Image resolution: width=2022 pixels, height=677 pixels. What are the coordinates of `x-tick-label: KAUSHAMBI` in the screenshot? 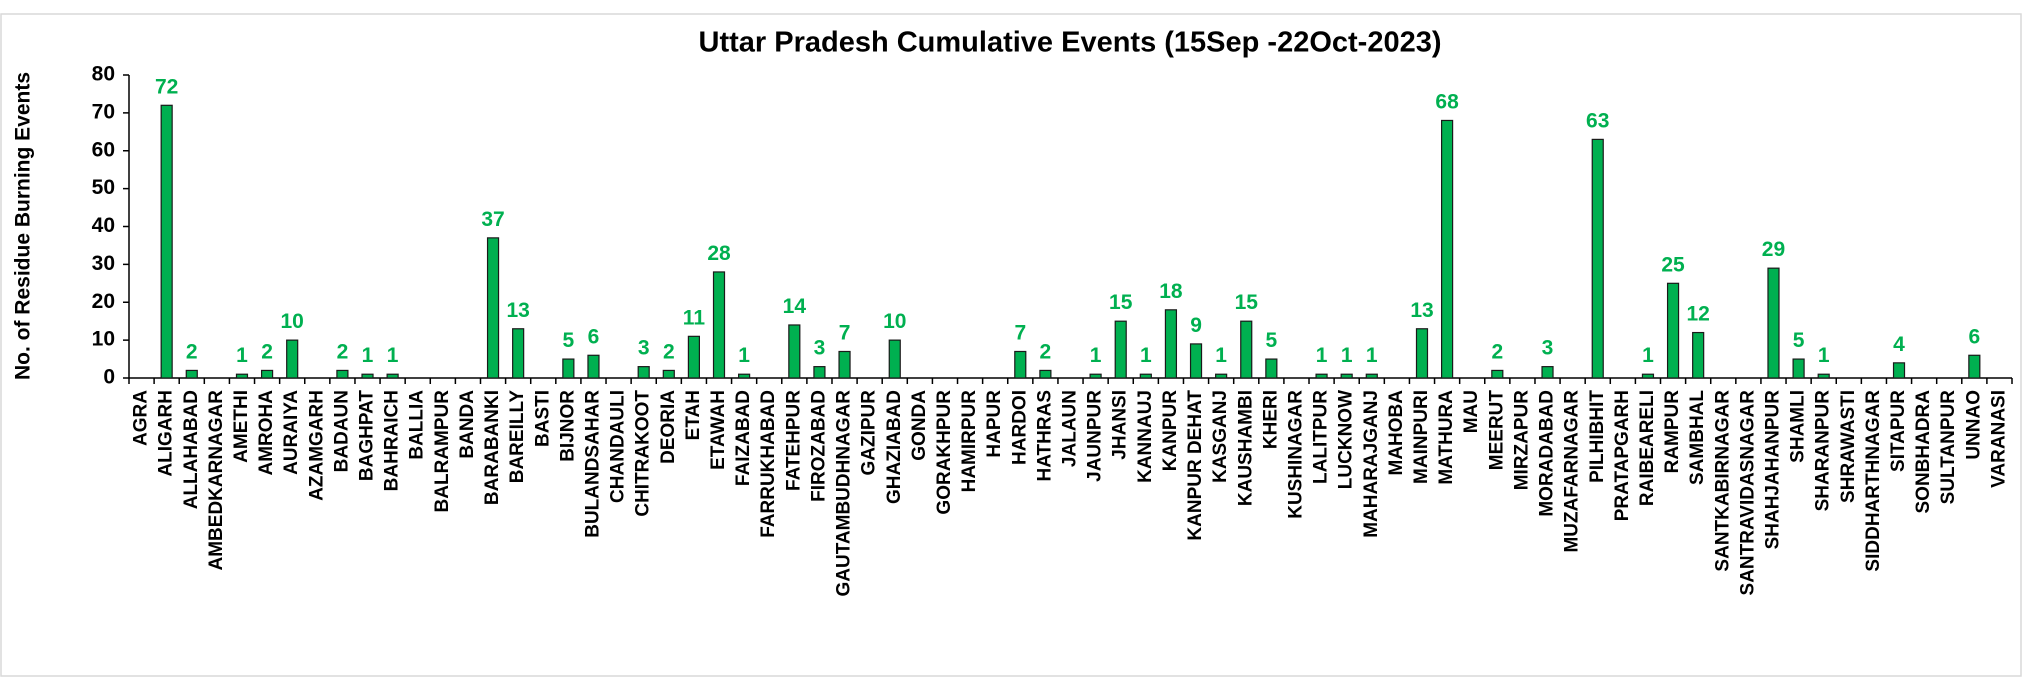 It's located at (1245, 448).